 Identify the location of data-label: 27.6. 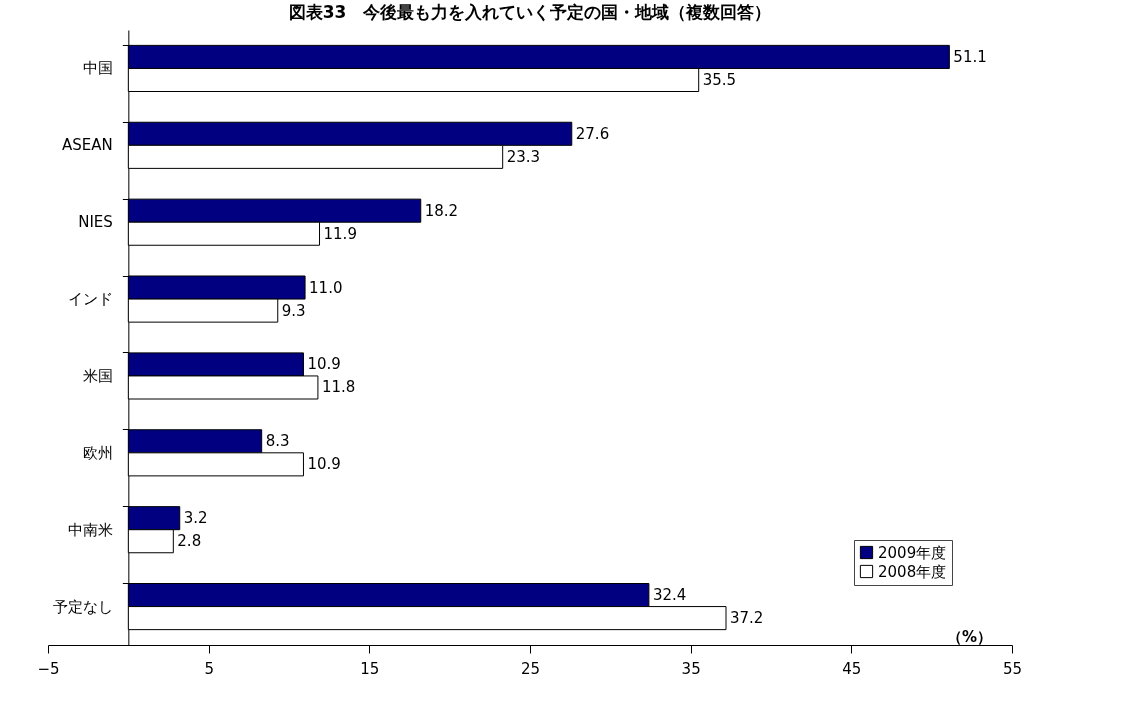
(592, 133).